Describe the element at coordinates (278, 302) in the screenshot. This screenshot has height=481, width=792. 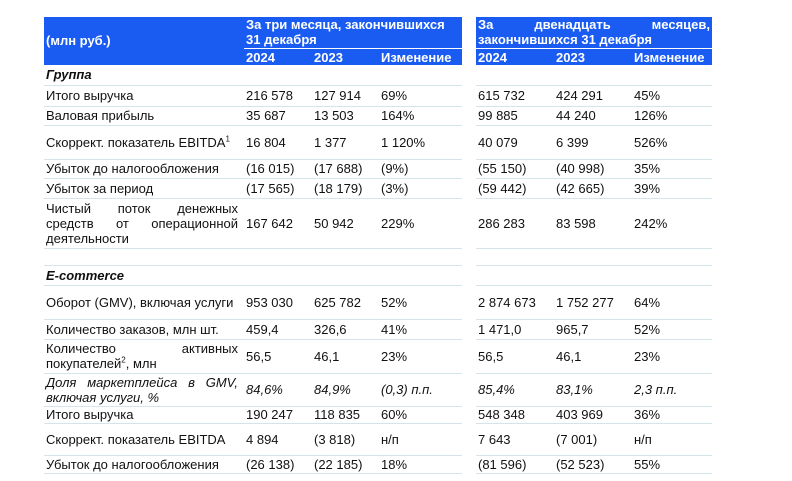
I see `value-q-2024: 953 030` at that location.